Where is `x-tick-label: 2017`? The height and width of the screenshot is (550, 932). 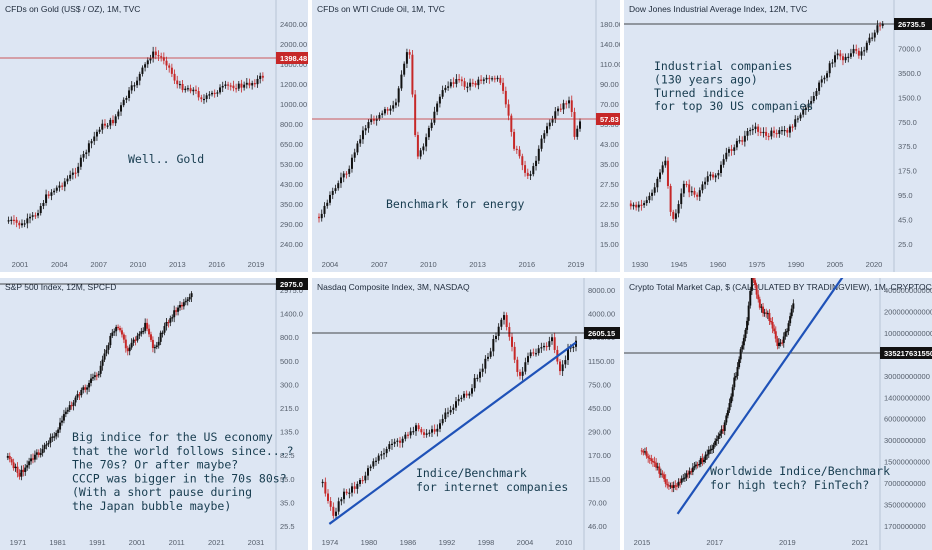 x-tick-label: 2017 is located at coordinates (714, 542).